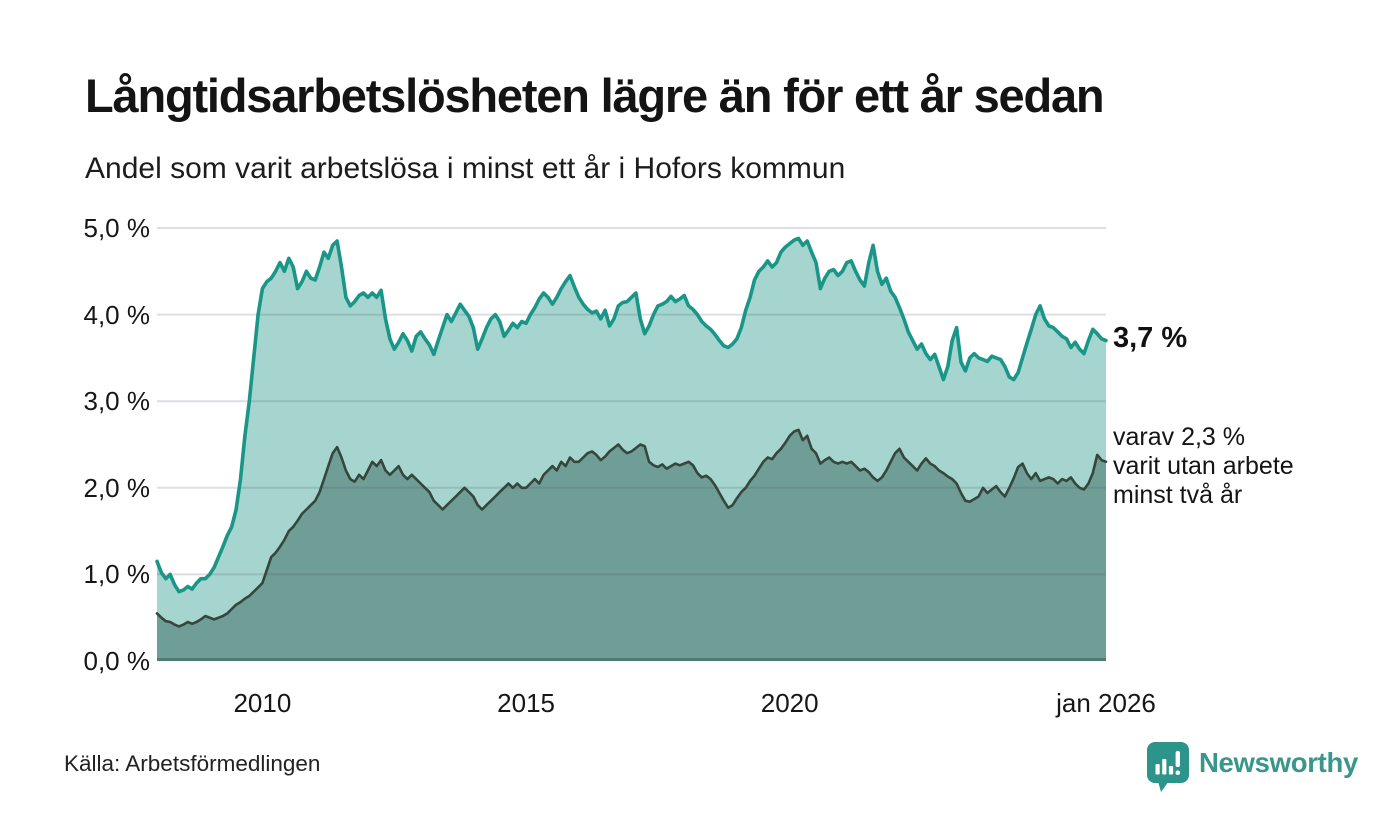 The height and width of the screenshot is (840, 1400). Describe the element at coordinates (1150, 338) in the screenshot. I see `end-value-label-one-year: 3,7 %` at that location.